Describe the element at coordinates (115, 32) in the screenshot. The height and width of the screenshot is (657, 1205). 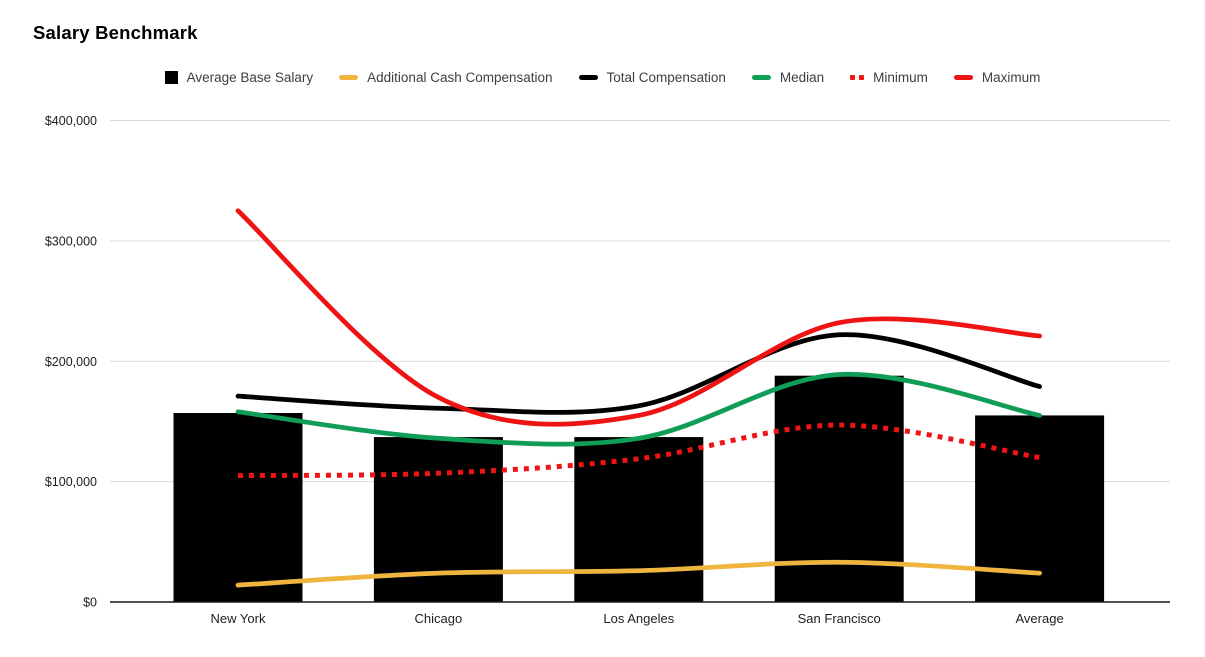
I see `chart-title: Salary Benchmark` at that location.